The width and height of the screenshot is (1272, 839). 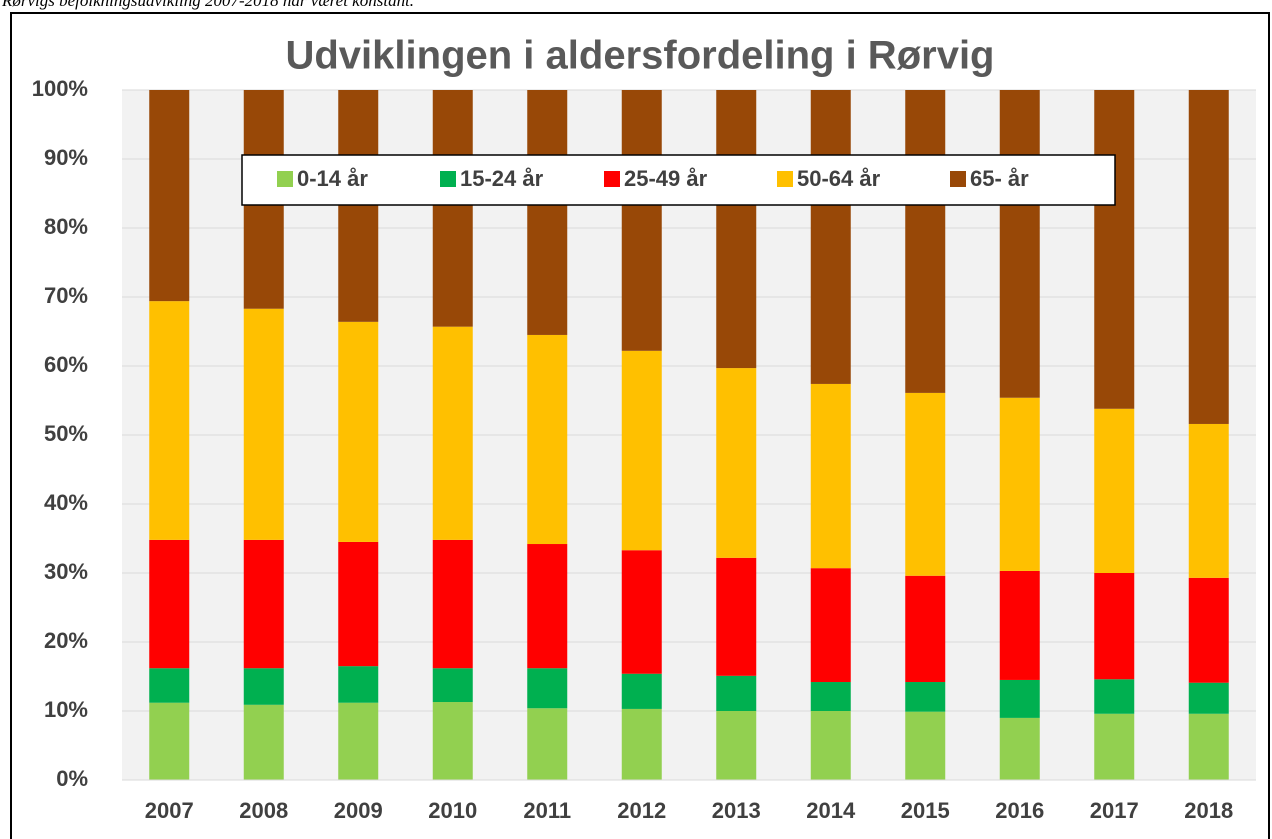 I want to click on x-tick-label: 2015, so click(x=925, y=810).